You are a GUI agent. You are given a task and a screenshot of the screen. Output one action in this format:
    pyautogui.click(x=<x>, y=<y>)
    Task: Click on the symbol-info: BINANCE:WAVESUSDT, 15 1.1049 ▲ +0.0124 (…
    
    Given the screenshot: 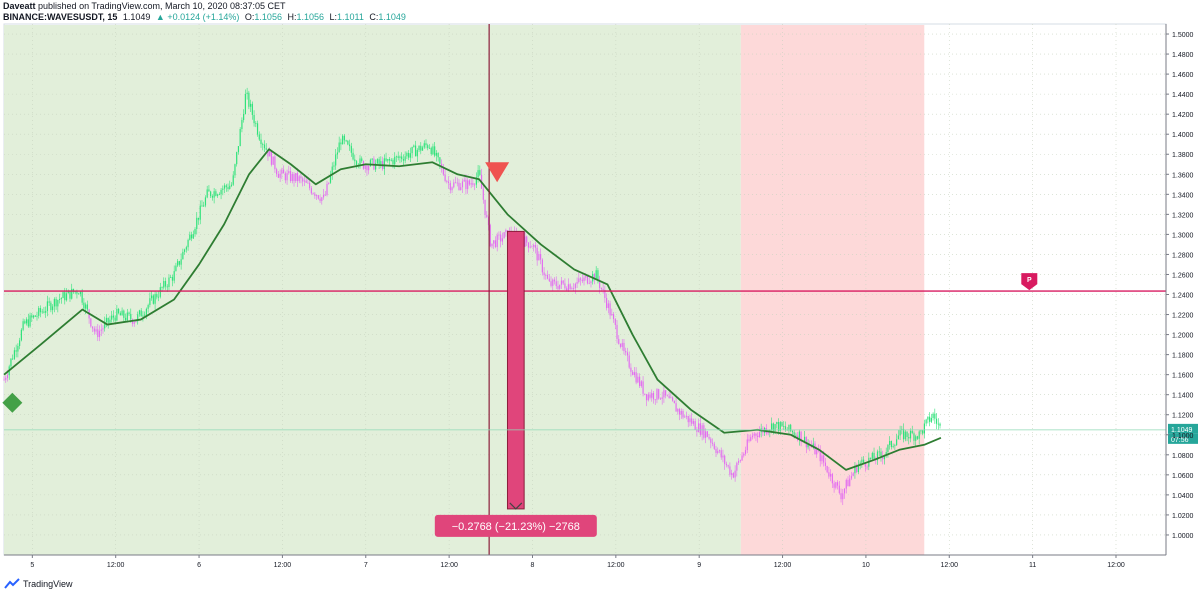 What is the action you would take?
    pyautogui.click(x=204, y=17)
    